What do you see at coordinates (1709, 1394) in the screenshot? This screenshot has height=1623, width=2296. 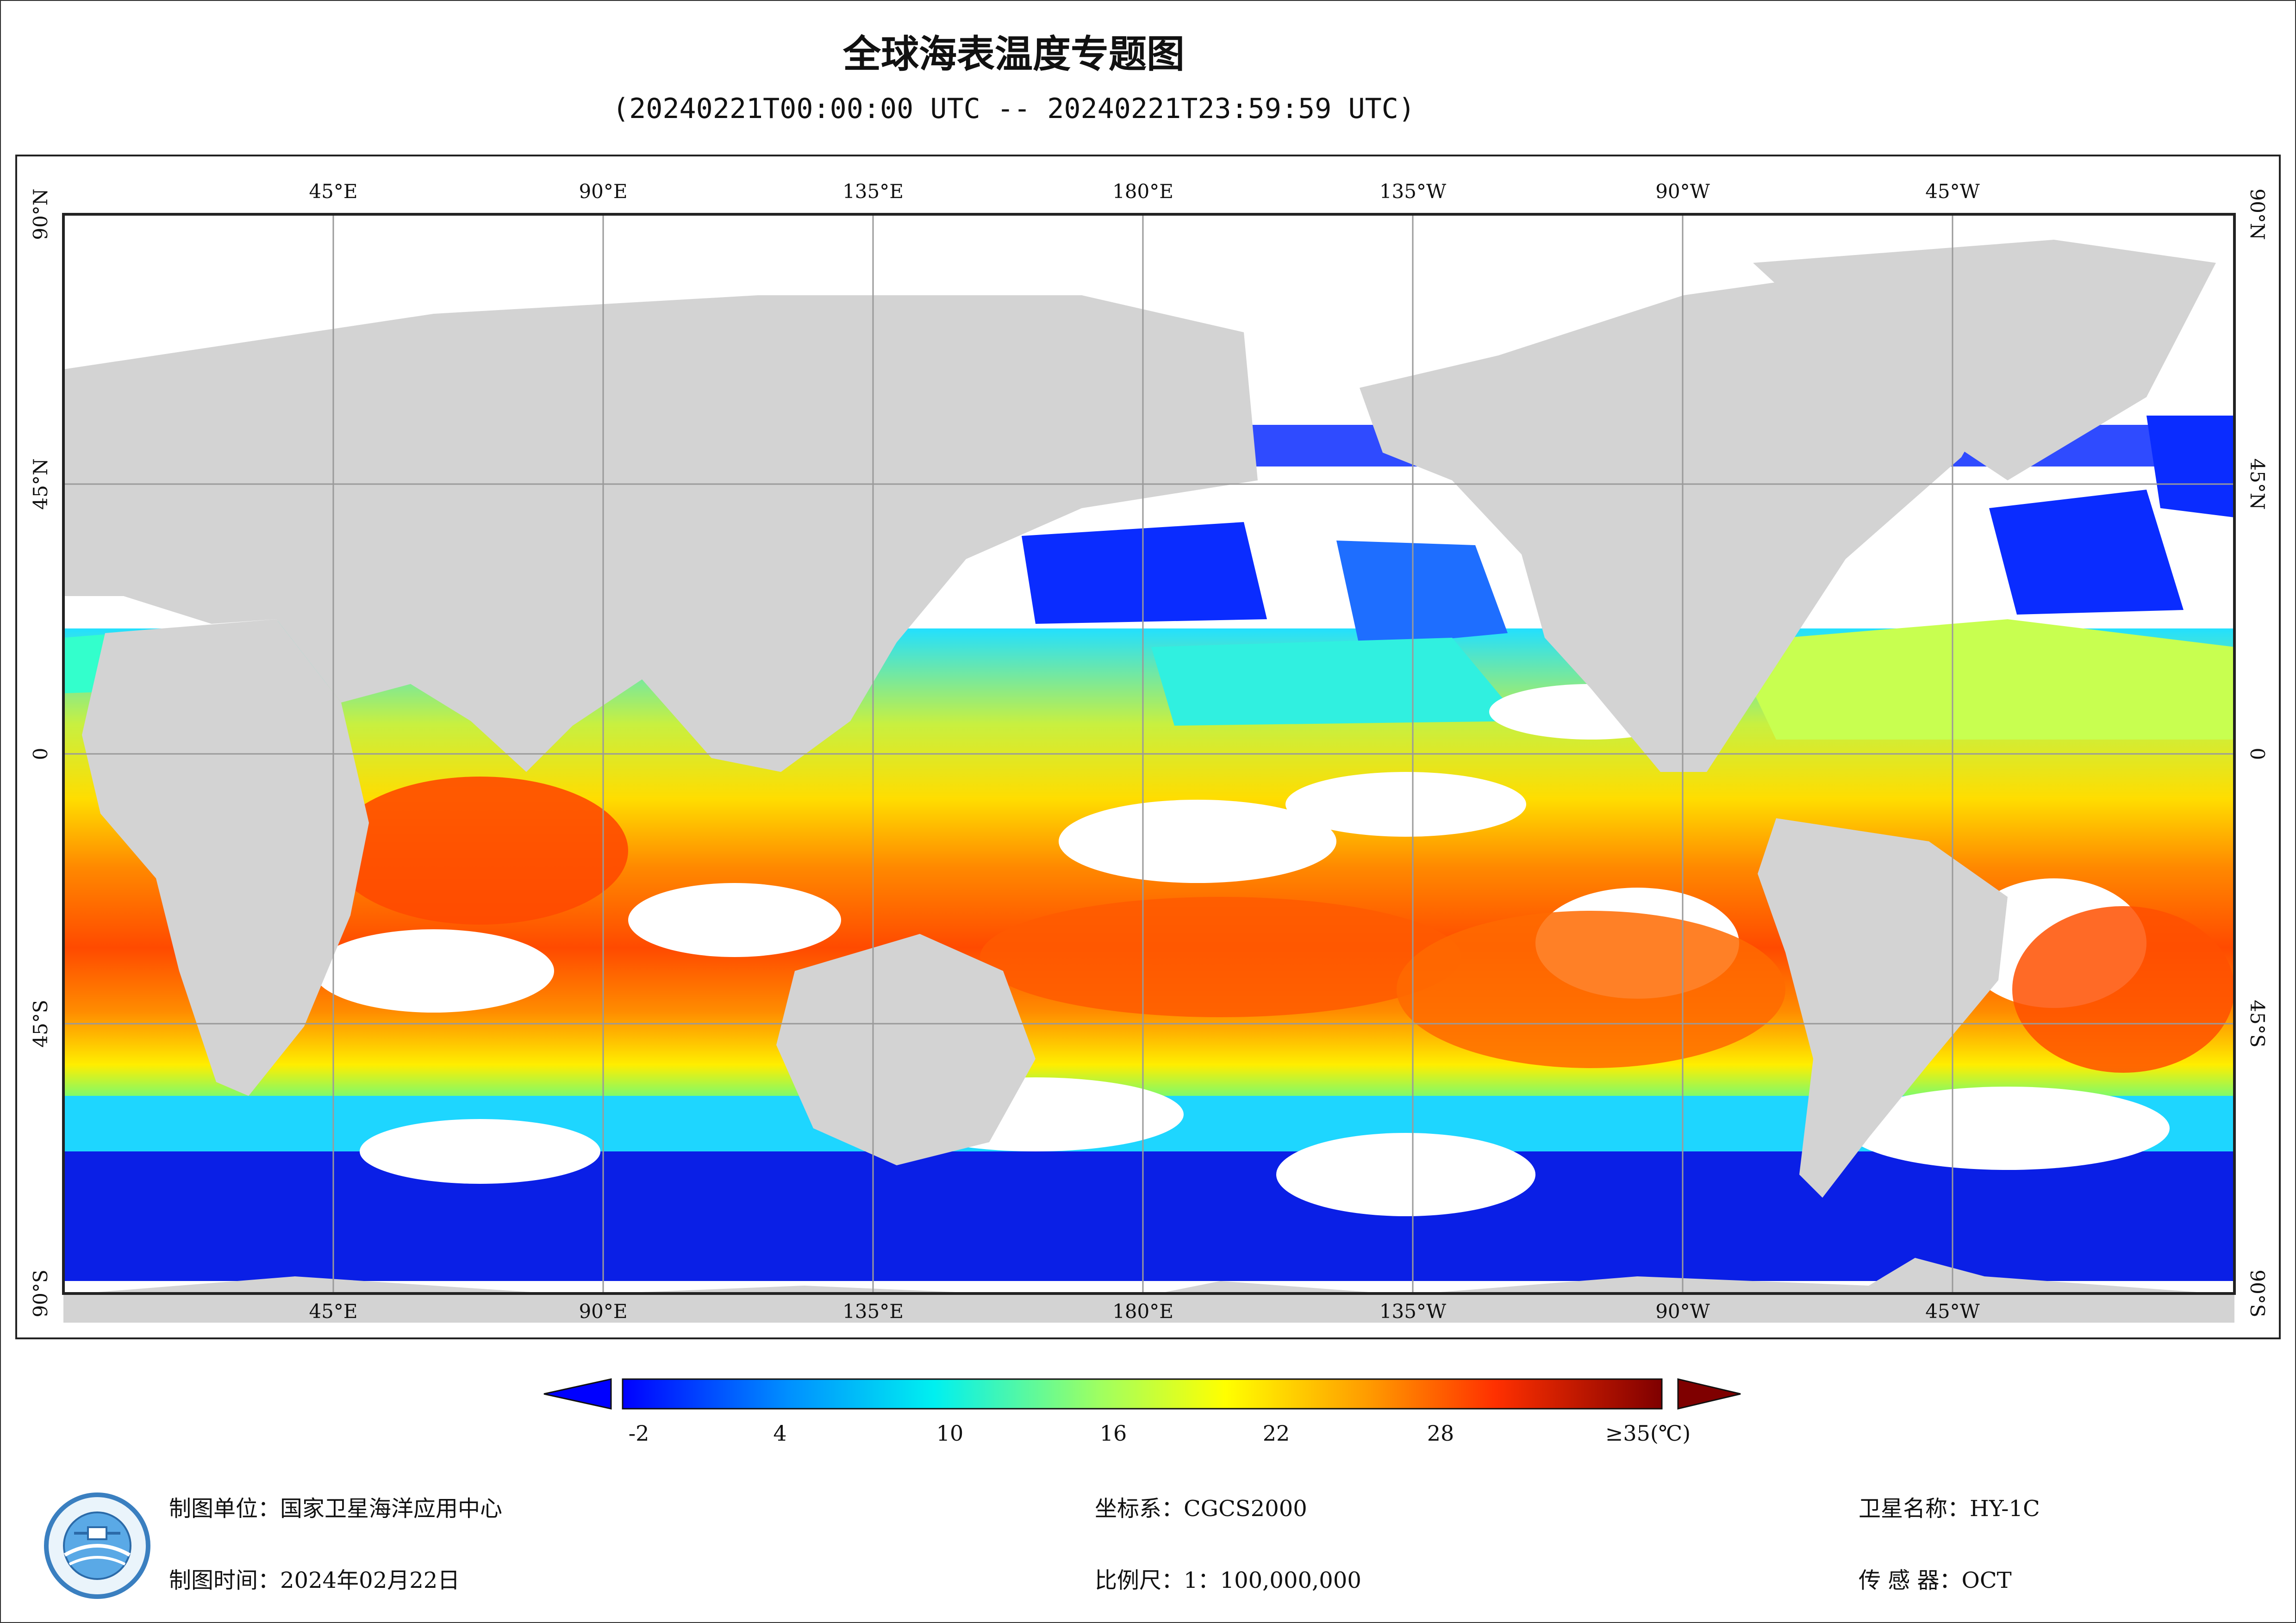 I see `colorbar-high-extend-icon` at bounding box center [1709, 1394].